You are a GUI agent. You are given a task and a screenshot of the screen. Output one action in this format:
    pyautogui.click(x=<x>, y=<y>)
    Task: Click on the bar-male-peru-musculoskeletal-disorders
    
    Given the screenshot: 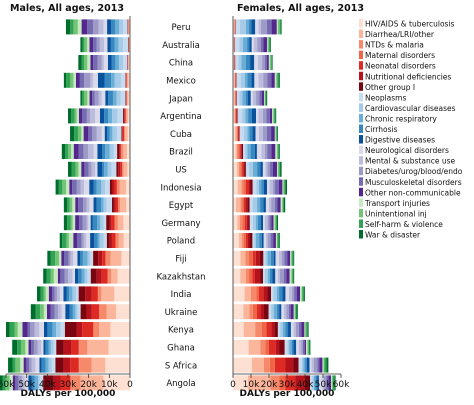 What is the action you would take?
    pyautogui.click(x=90, y=26)
    